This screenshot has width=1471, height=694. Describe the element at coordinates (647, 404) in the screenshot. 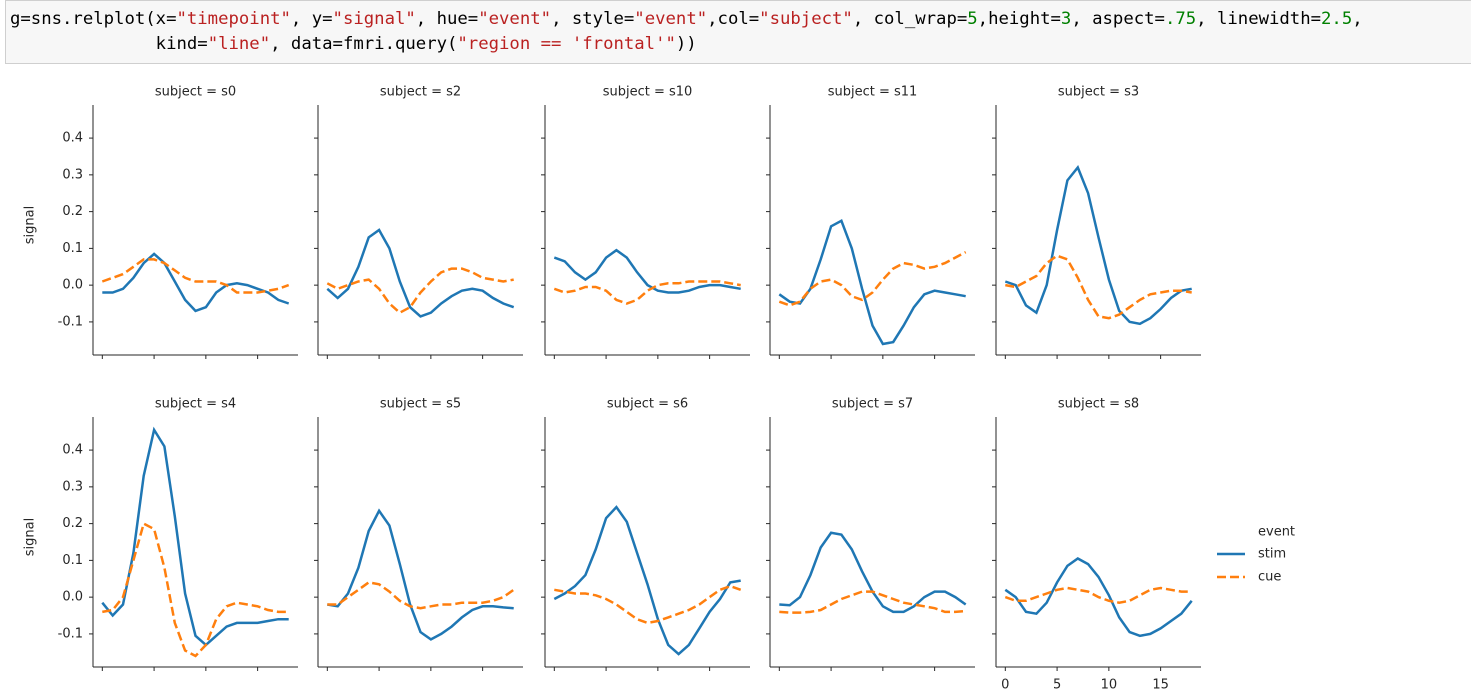

I see `panel-title: subject = s6` at that location.